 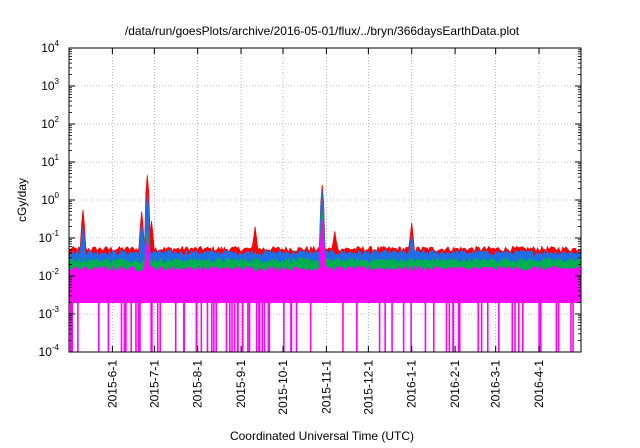 I want to click on y-tick-label: 10⁻², so click(x=49, y=275).